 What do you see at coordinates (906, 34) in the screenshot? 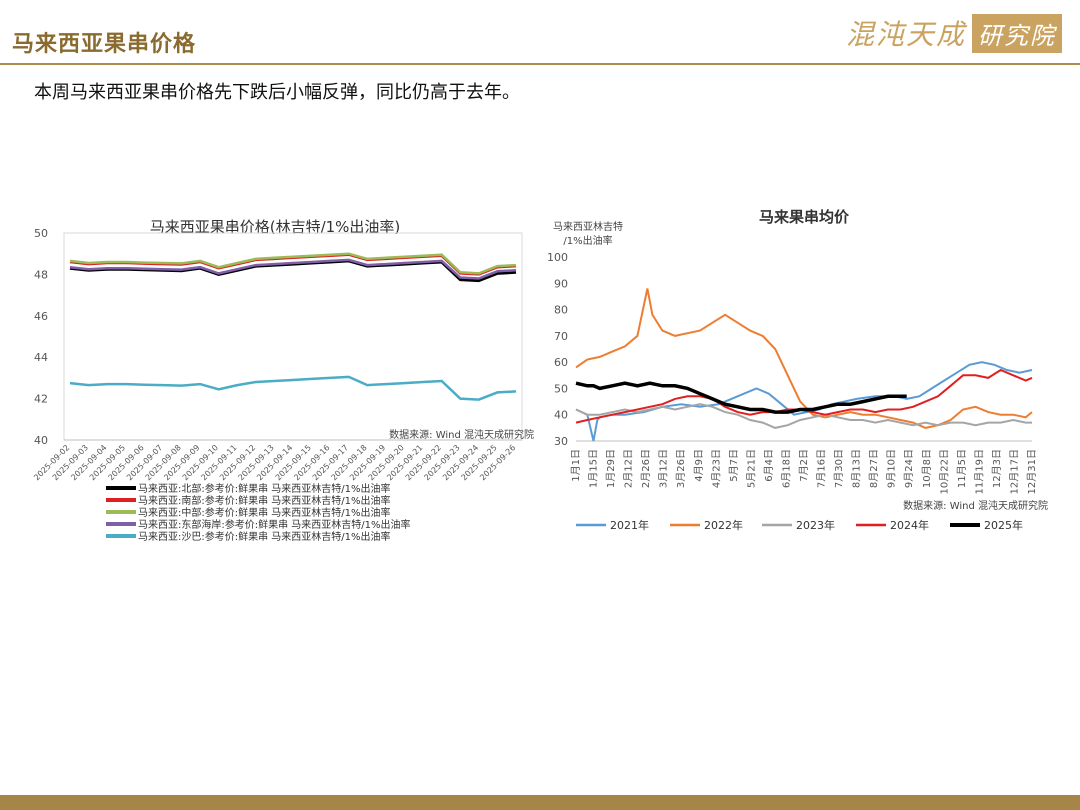
I see `logo-text: 混沌天成` at bounding box center [906, 34].